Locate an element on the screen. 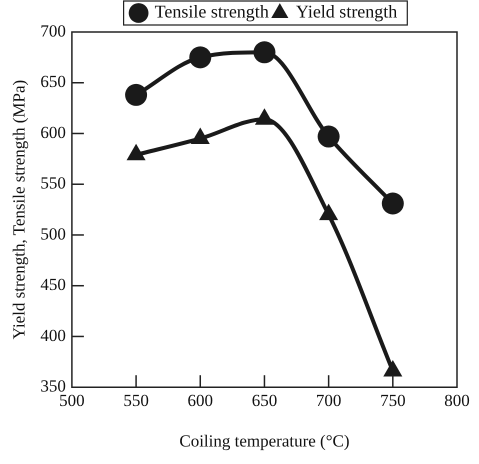  x-tick-label: 550 is located at coordinates (136, 400).